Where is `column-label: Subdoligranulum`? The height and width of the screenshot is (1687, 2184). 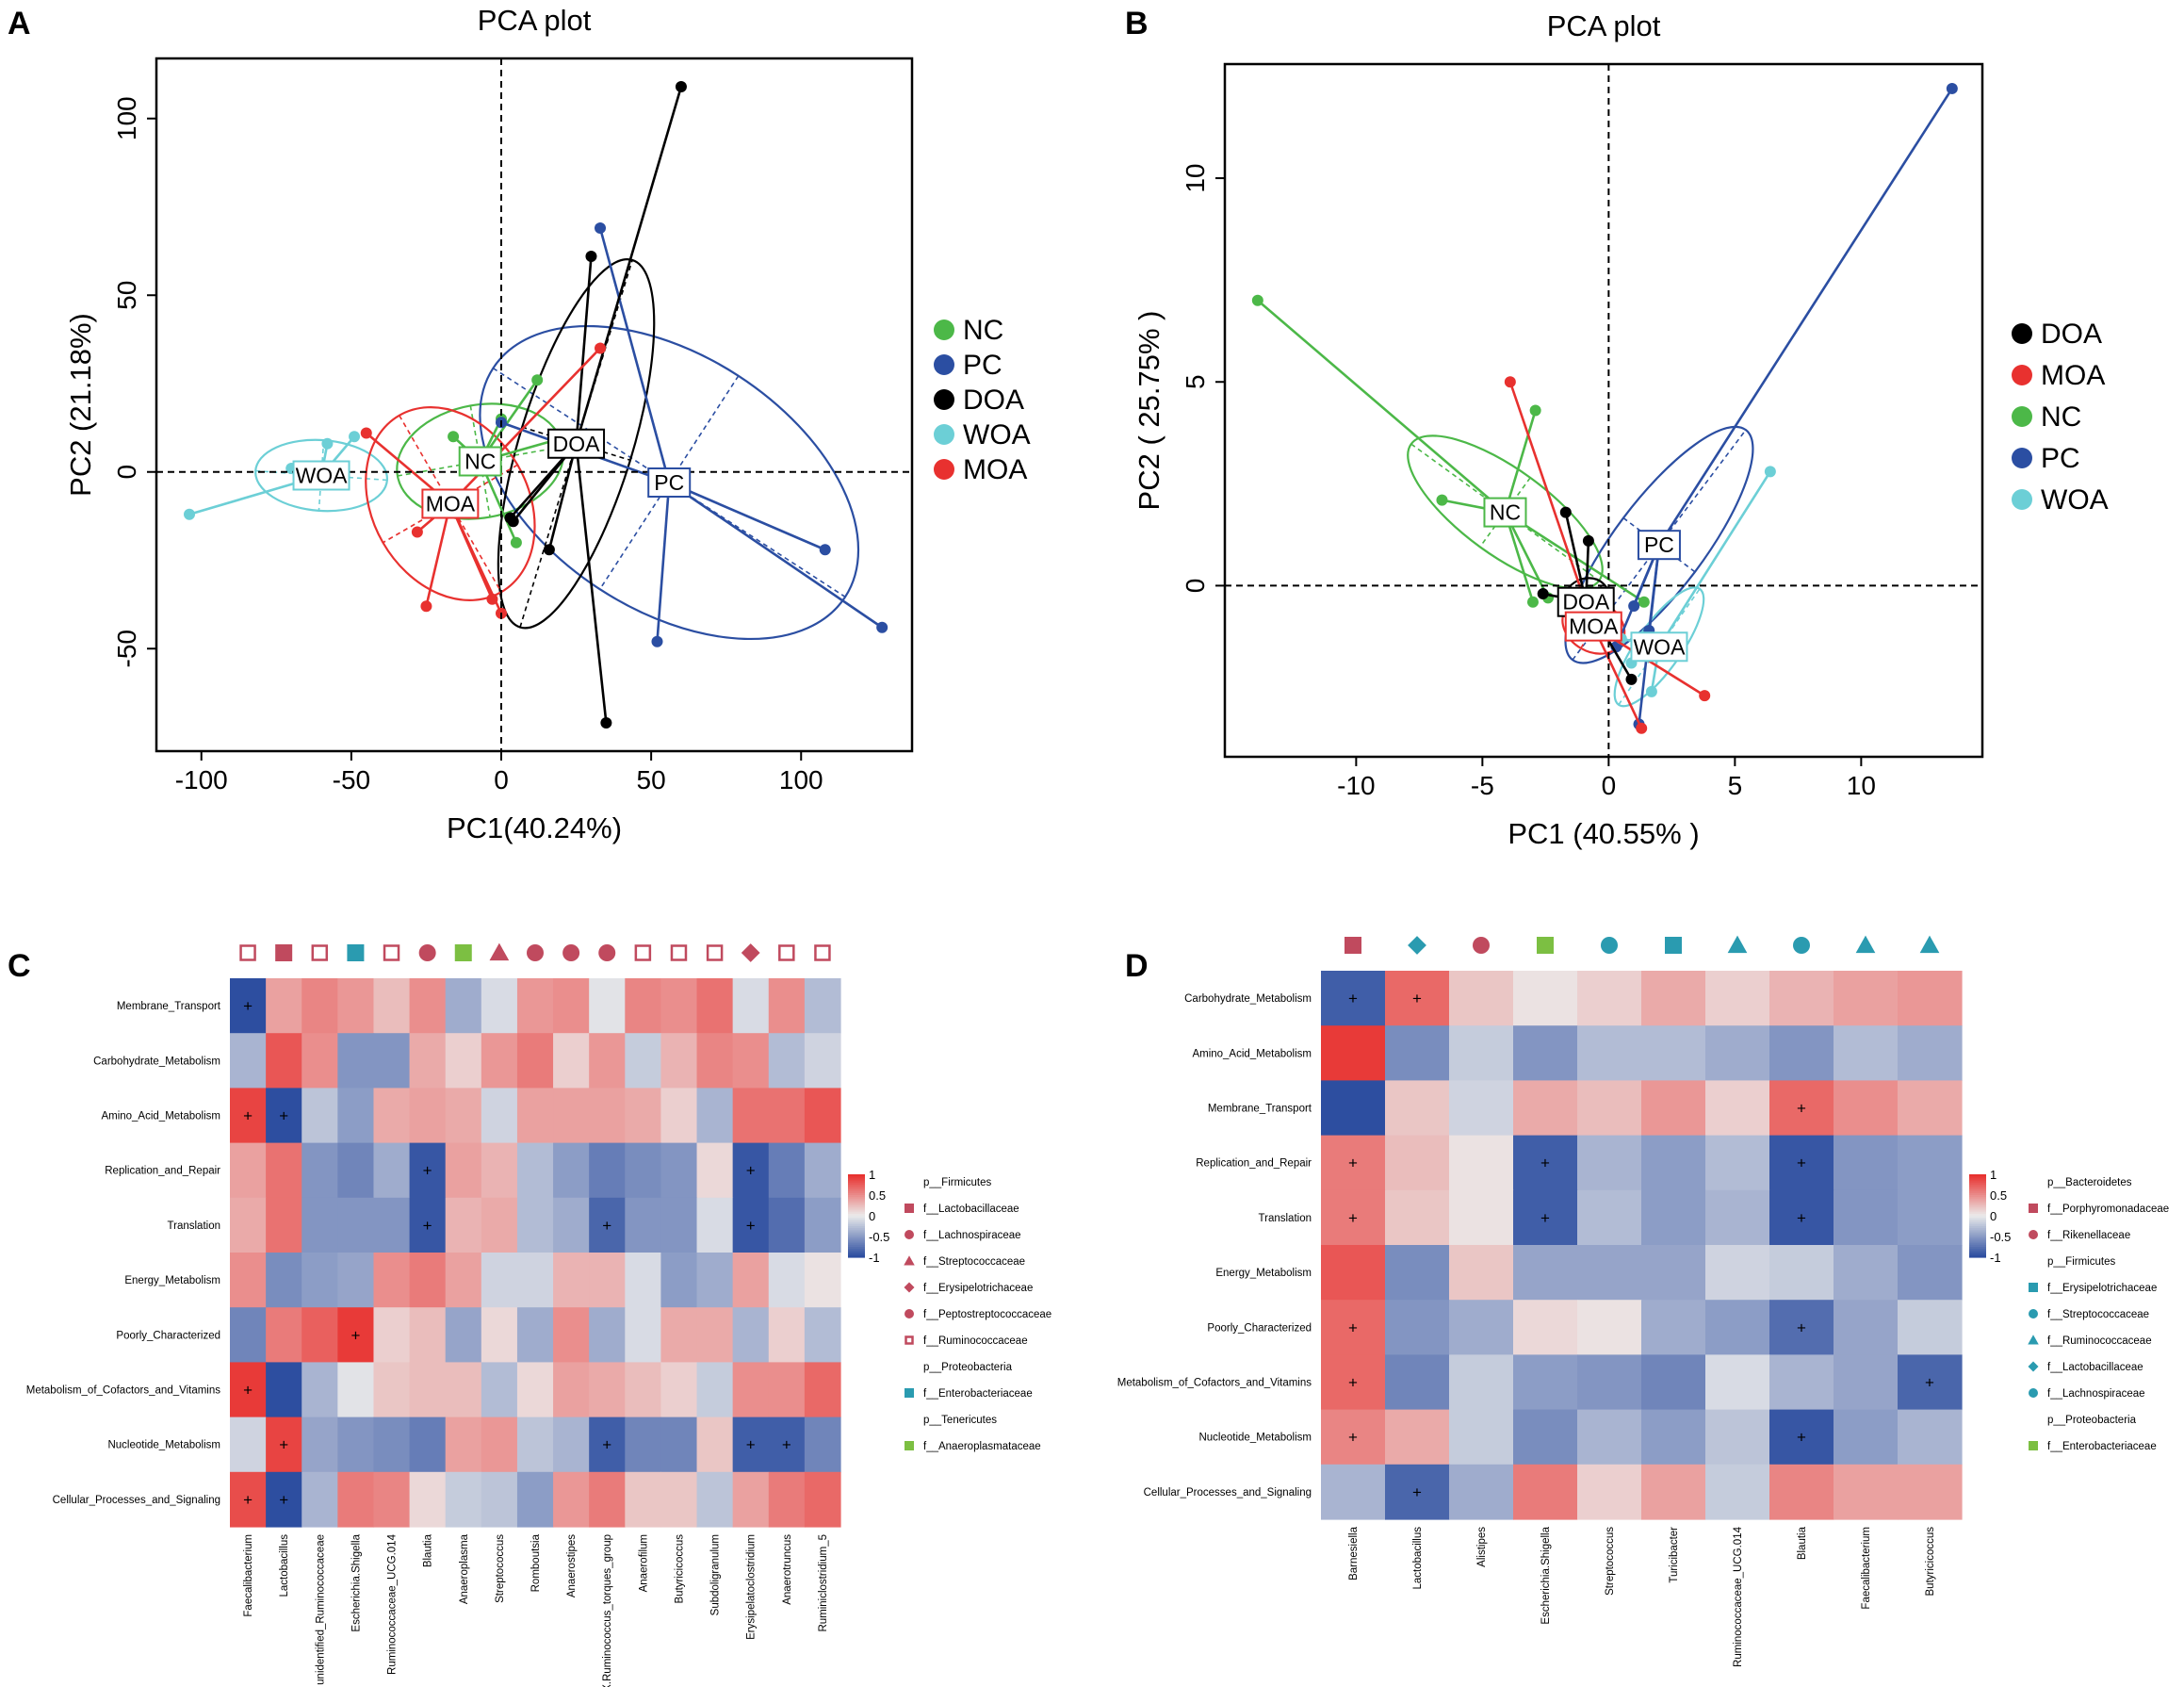
column-label: Subdoligranulum is located at coordinates (716, 1574).